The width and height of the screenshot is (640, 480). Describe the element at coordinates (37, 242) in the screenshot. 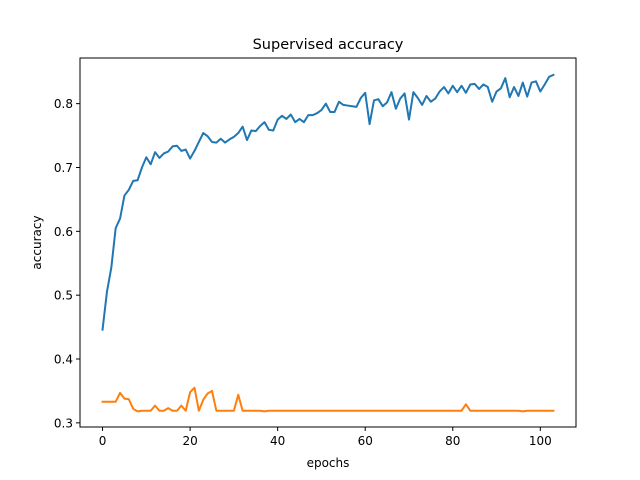

I see `y-axis-label: accuracy` at that location.